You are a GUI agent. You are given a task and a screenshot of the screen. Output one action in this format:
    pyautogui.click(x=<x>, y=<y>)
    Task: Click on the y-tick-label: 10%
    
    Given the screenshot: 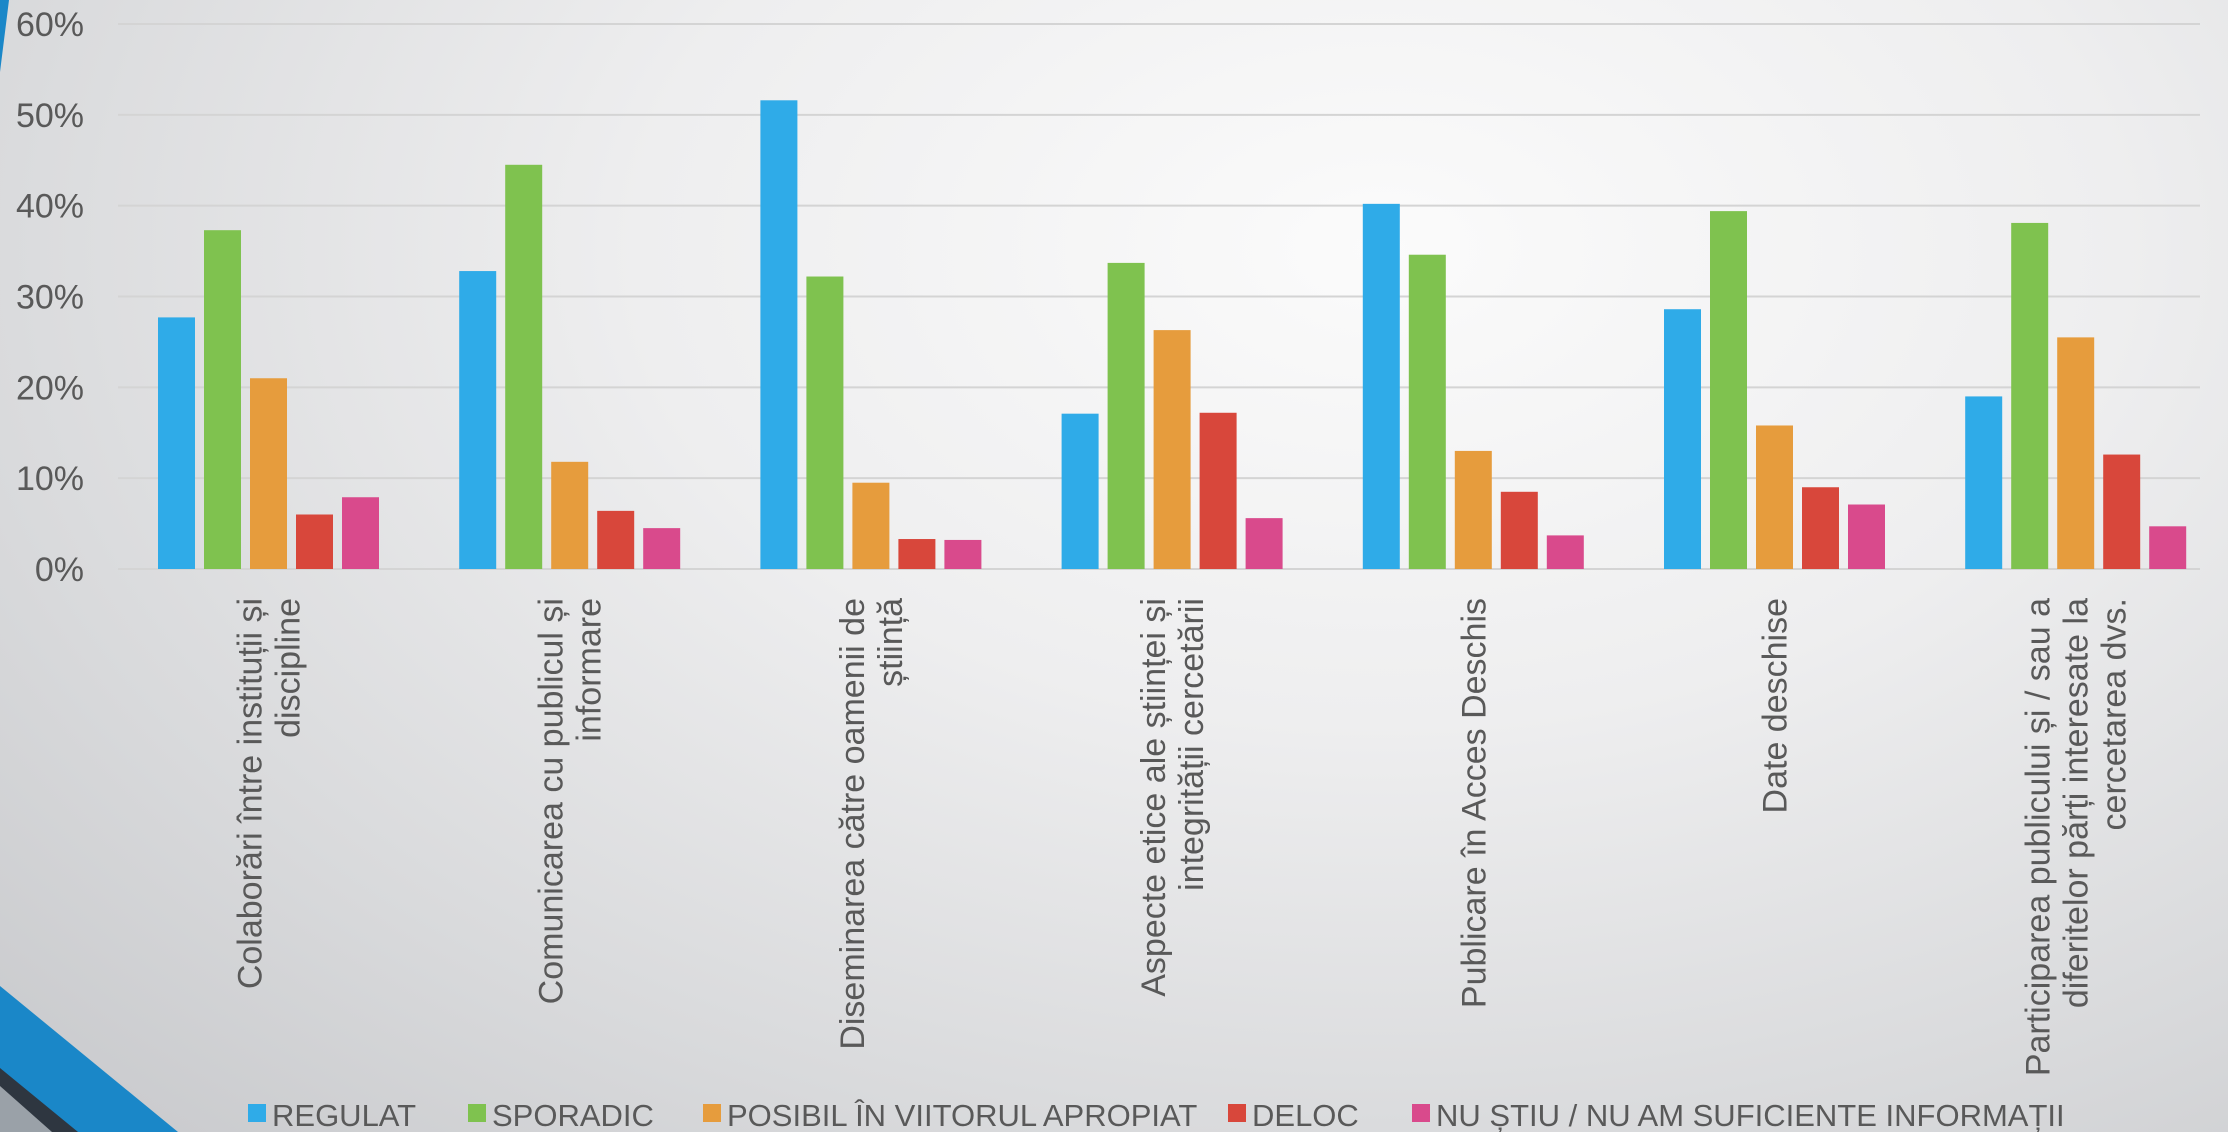 What is the action you would take?
    pyautogui.click(x=50, y=479)
    